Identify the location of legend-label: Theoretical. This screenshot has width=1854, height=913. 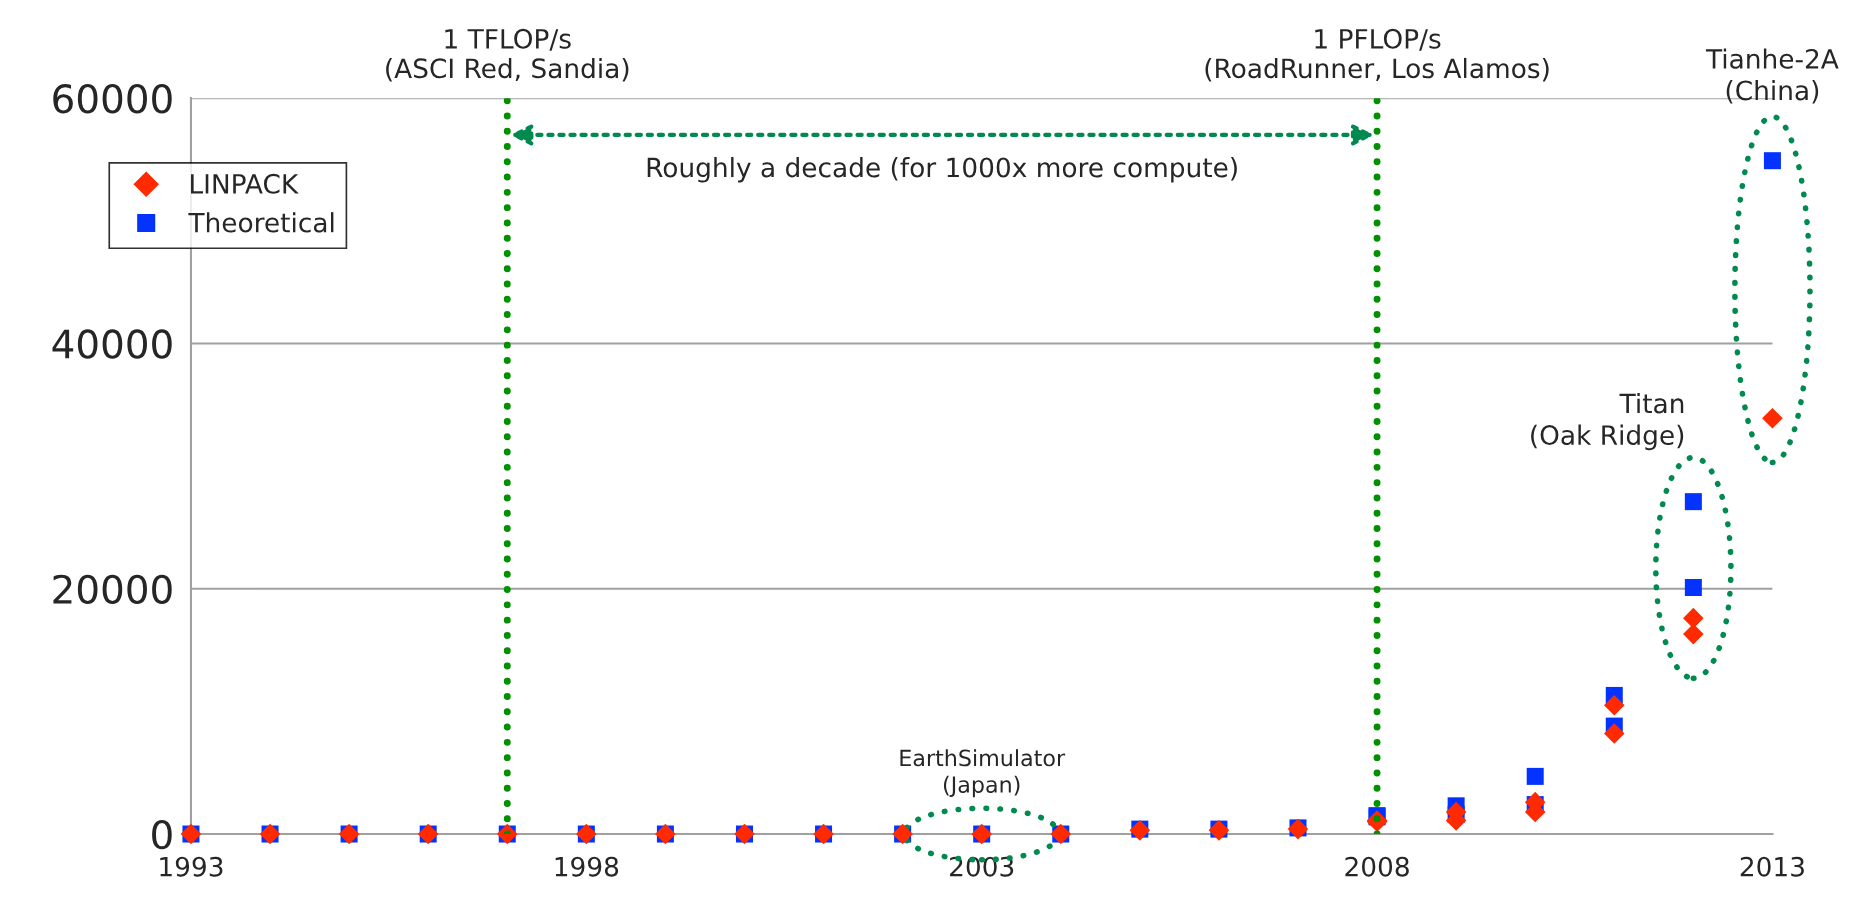
(261, 222).